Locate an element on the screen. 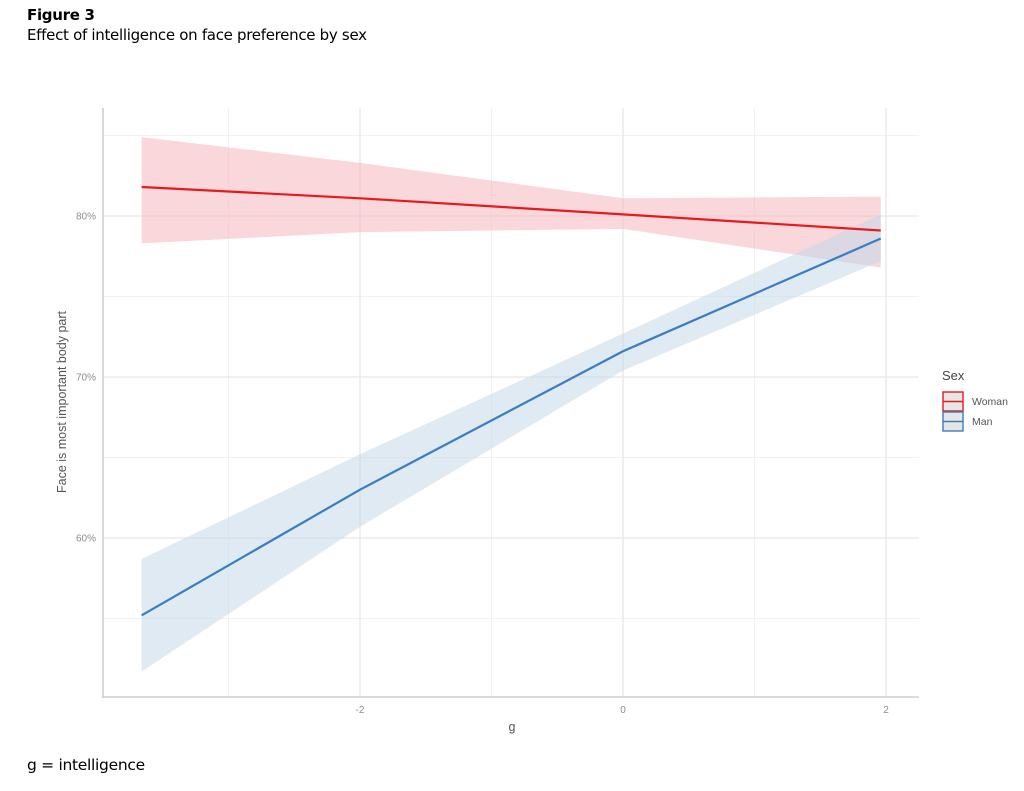 The height and width of the screenshot is (791, 1024). y-axis-title: Face is most important body part is located at coordinates (62, 401).